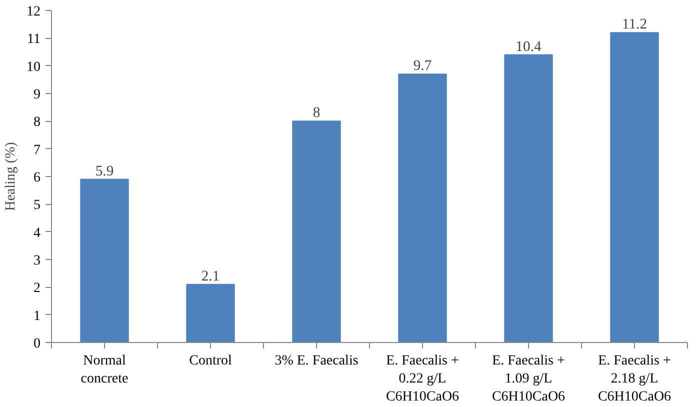 This screenshot has width=697, height=407. What do you see at coordinates (635, 379) in the screenshot?
I see `x-tick-label: E. Faecalis + 2.18 g/L C6H10CaO6` at bounding box center [635, 379].